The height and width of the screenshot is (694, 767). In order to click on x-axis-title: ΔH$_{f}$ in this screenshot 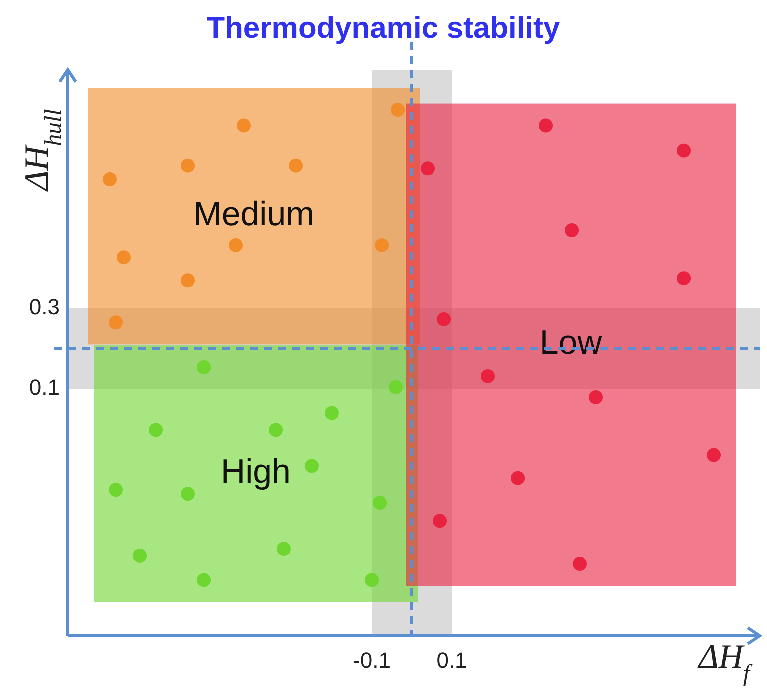, I will do `click(725, 663)`.